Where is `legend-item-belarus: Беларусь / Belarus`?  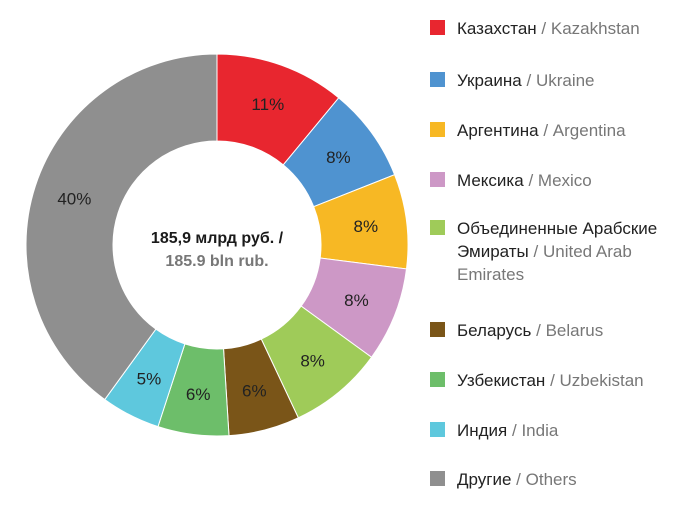
legend-item-belarus: Беларусь / Belarus is located at coordinates (562, 330).